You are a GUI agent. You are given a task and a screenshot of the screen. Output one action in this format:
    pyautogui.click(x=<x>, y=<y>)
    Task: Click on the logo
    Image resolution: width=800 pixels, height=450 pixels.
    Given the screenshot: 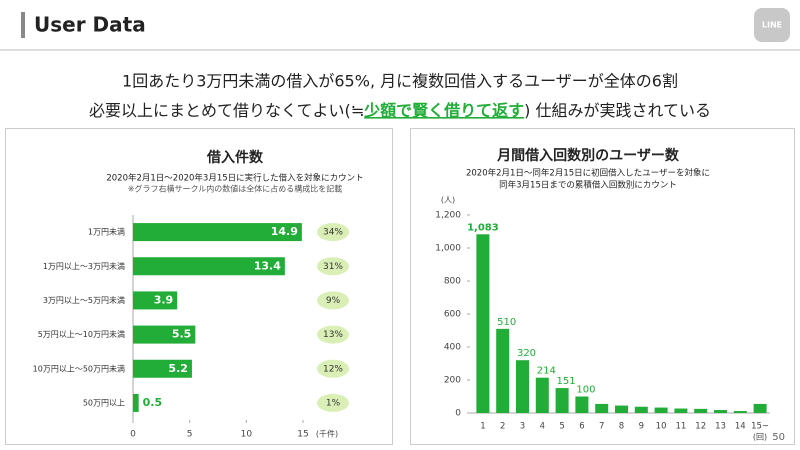 What is the action you would take?
    pyautogui.click(x=772, y=25)
    